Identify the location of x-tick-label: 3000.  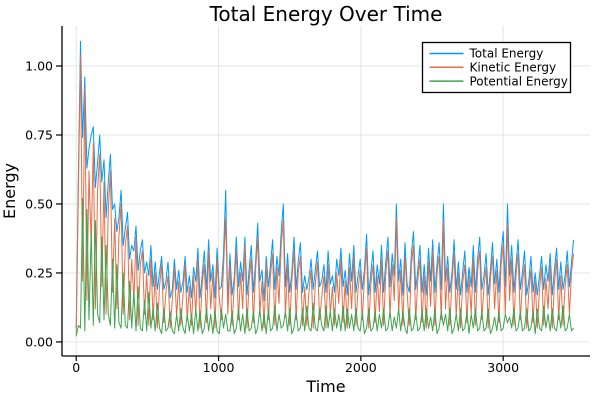
(503, 367).